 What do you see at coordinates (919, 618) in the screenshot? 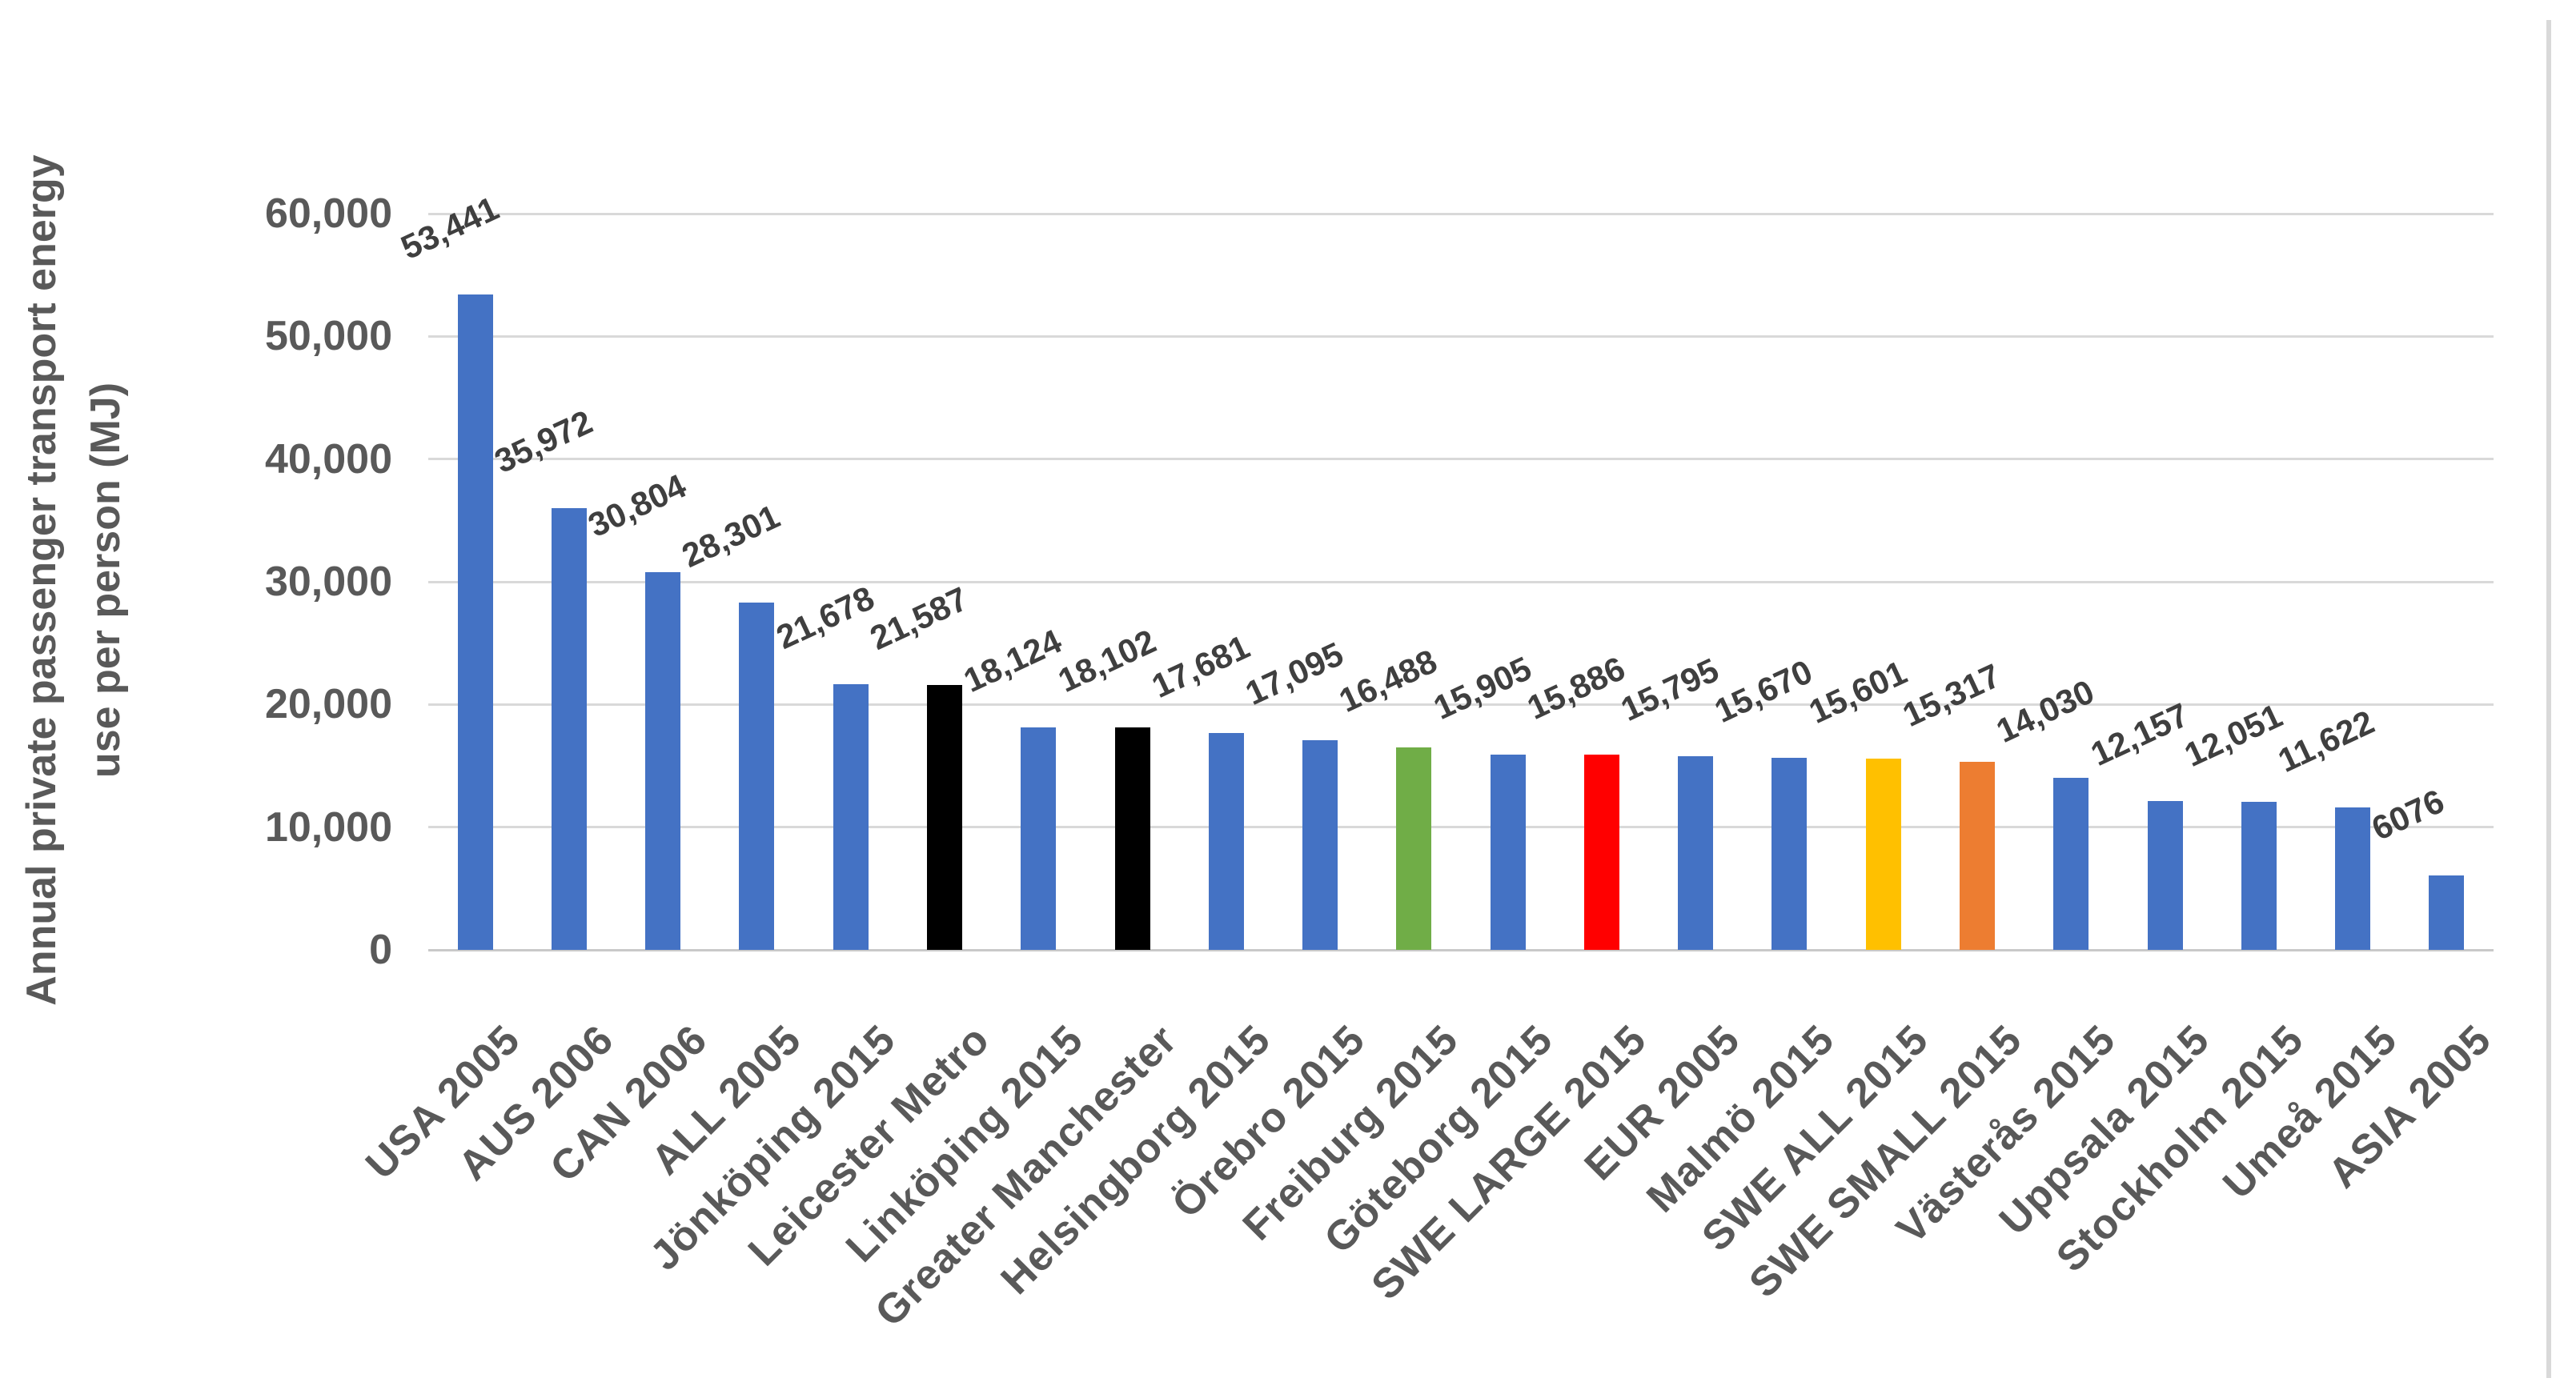
I see `bar-value-label: 21,587` at bounding box center [919, 618].